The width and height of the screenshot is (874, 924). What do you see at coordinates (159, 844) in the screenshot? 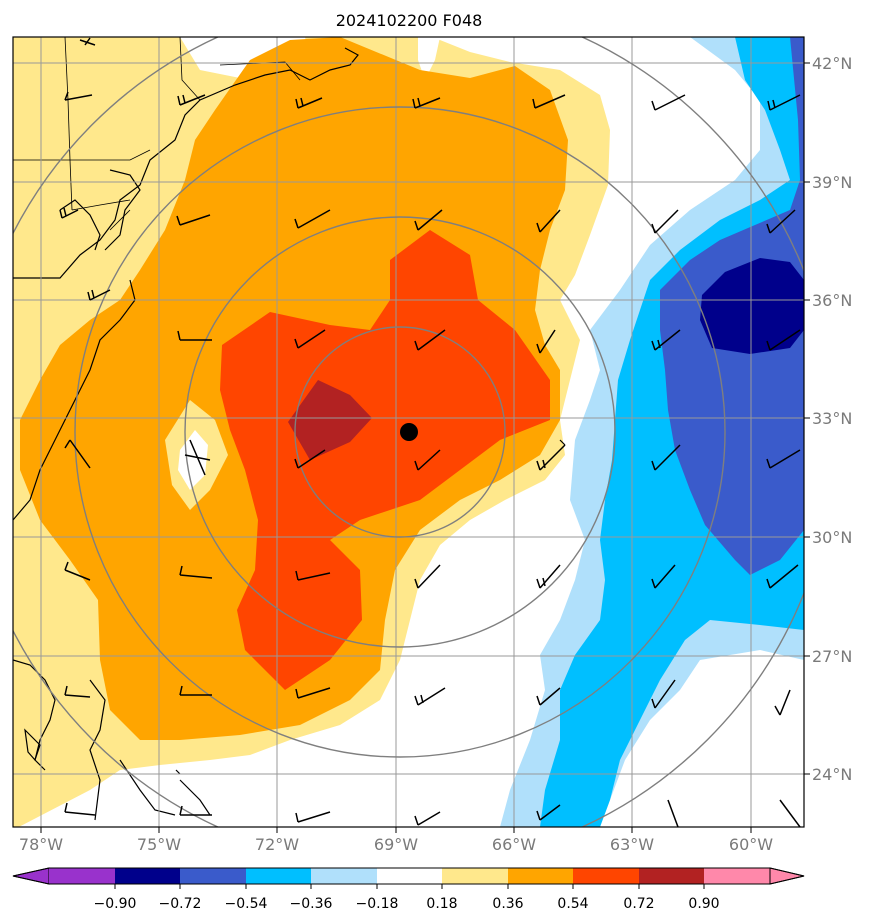
I see `lon-label-75: 75°W` at bounding box center [159, 844].